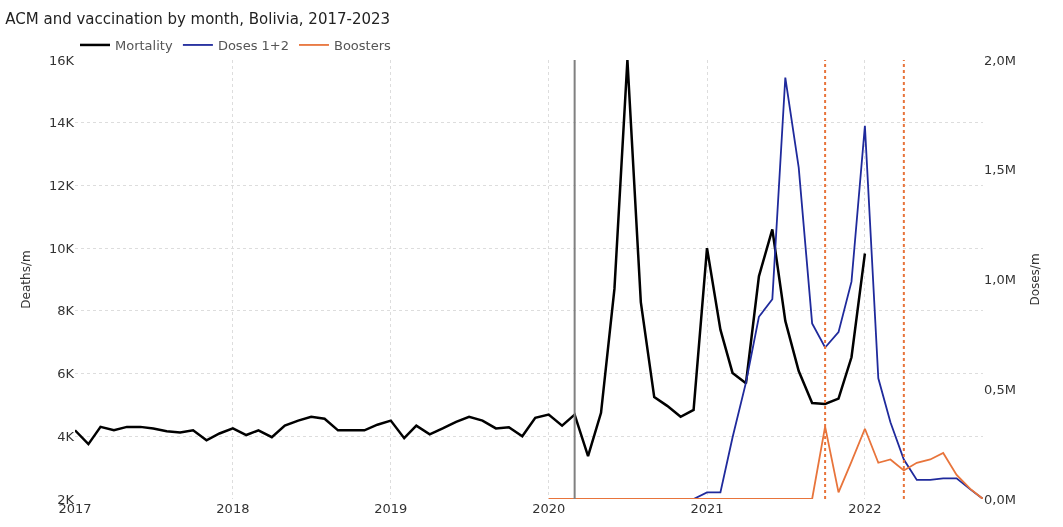  I want to click on y2-tick-label: 0,0M, so click(1000, 499).